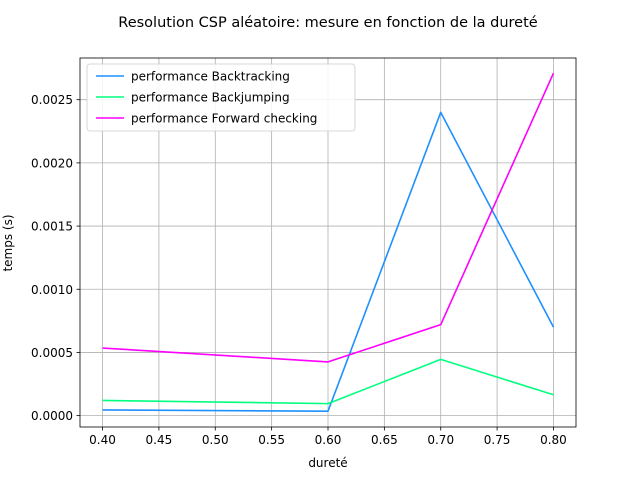 Image resolution: width=640 pixels, height=480 pixels. I want to click on legend-entry: performance Backtracking, so click(193, 77).